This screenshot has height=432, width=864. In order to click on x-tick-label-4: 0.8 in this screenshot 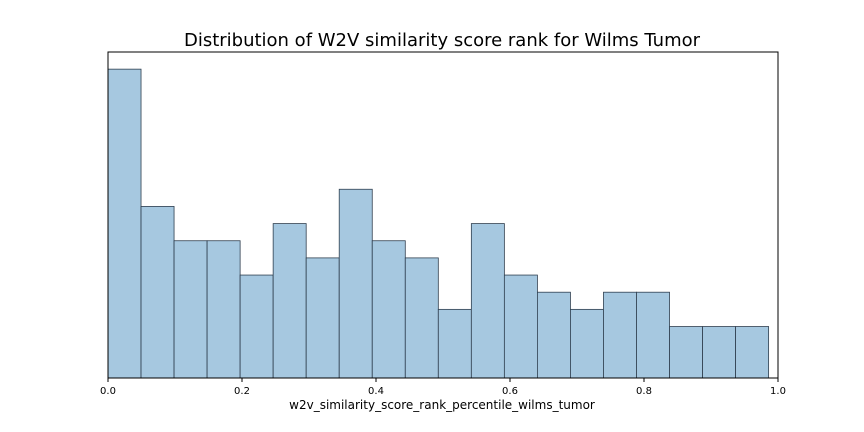, I will do `click(644, 391)`.